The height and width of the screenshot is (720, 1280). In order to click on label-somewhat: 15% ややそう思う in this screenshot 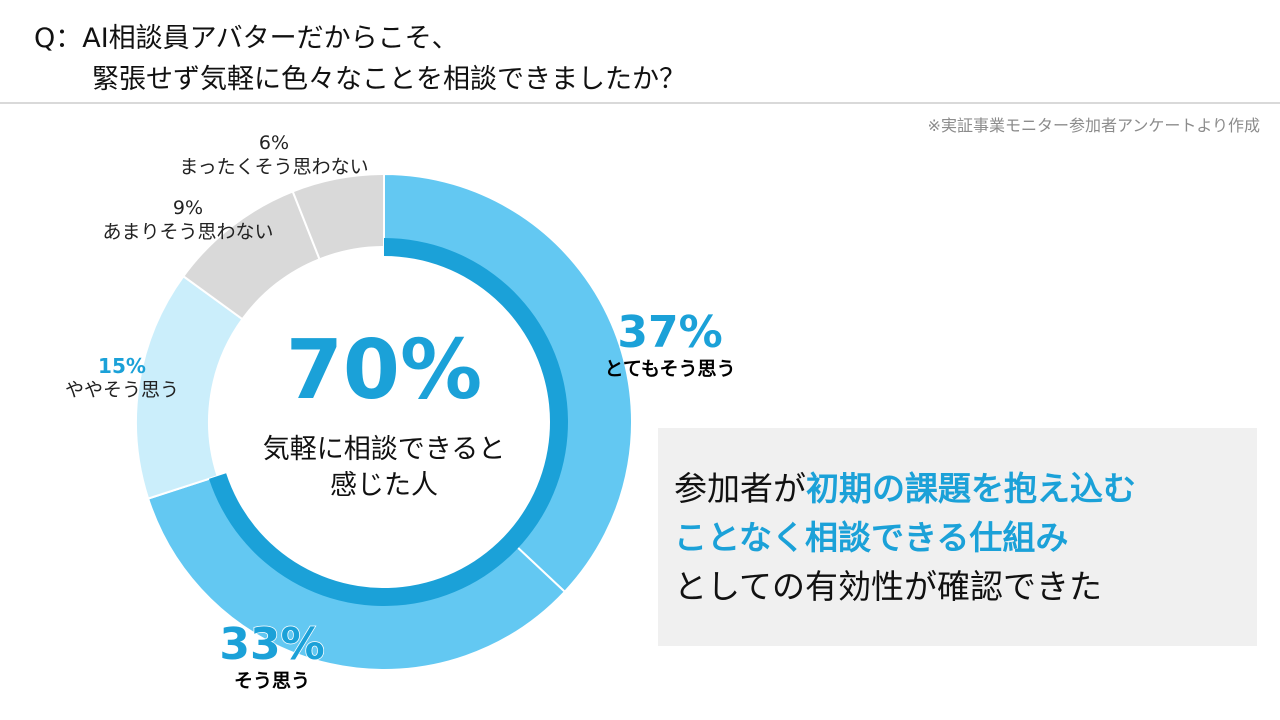, I will do `click(122, 378)`.